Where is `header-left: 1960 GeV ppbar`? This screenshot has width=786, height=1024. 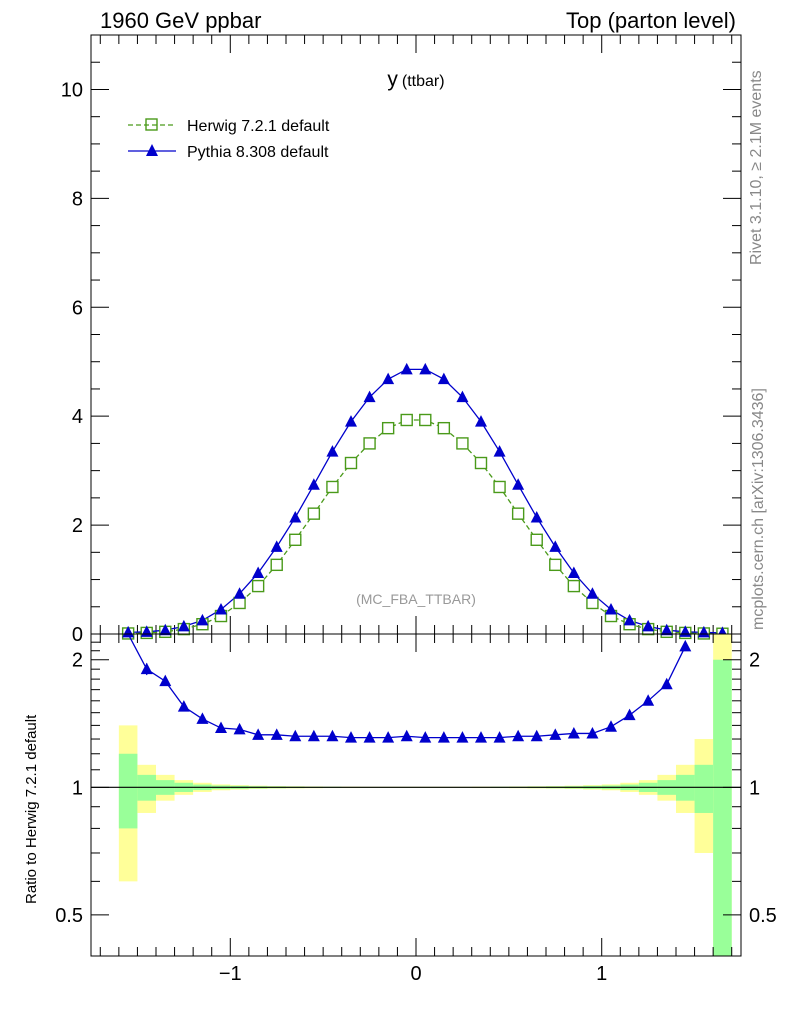 header-left: 1960 GeV ppbar is located at coordinates (180, 20).